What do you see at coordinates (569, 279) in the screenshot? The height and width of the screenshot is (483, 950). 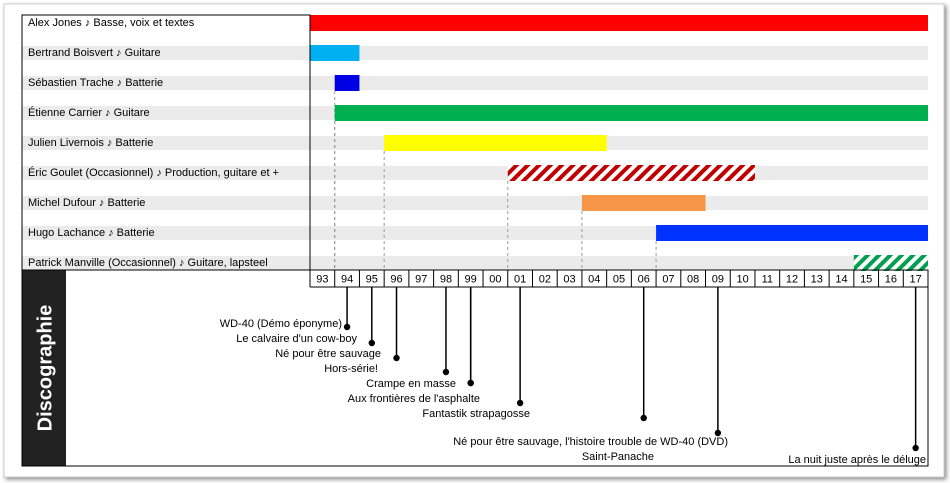 I see `x-tick-label: 03` at bounding box center [569, 279].